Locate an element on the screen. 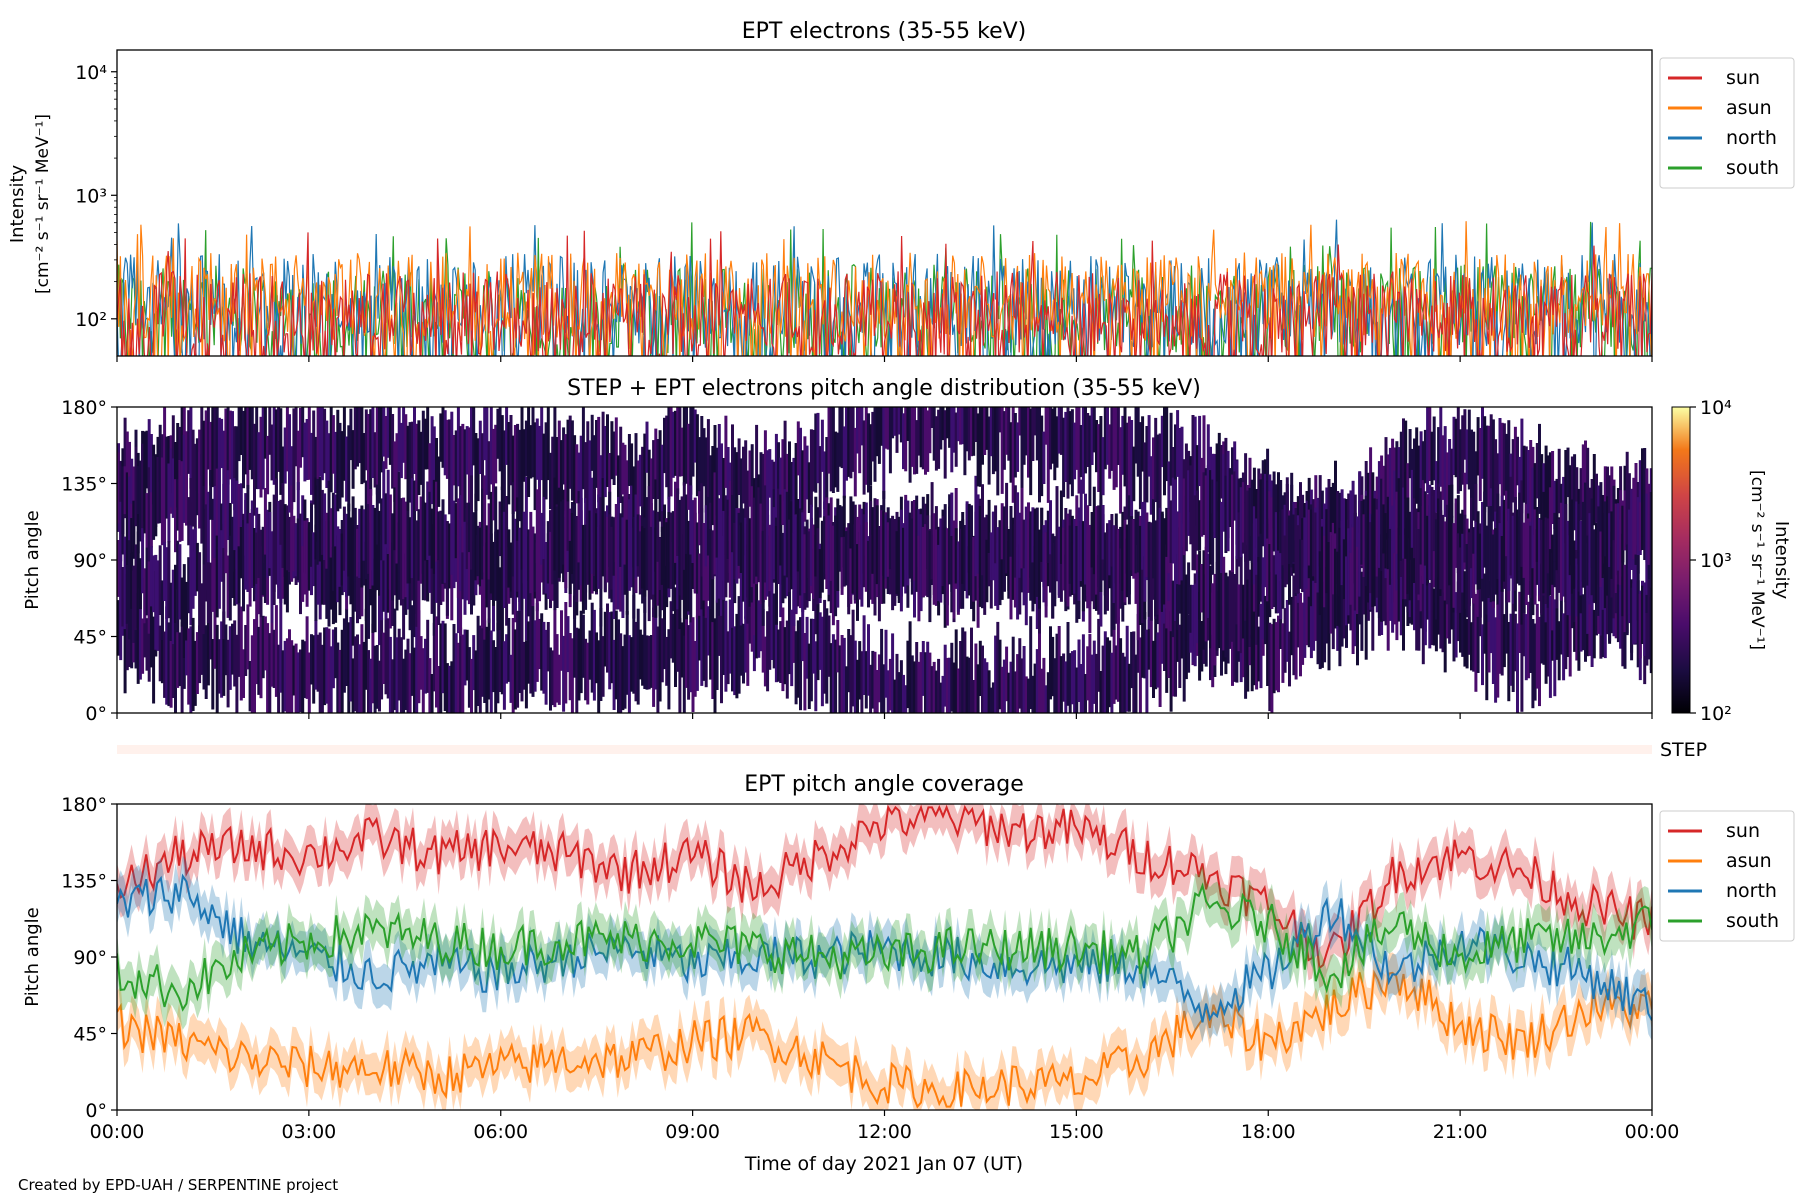 The image size is (1800, 1200). ytick-label: 10² is located at coordinates (91, 320).